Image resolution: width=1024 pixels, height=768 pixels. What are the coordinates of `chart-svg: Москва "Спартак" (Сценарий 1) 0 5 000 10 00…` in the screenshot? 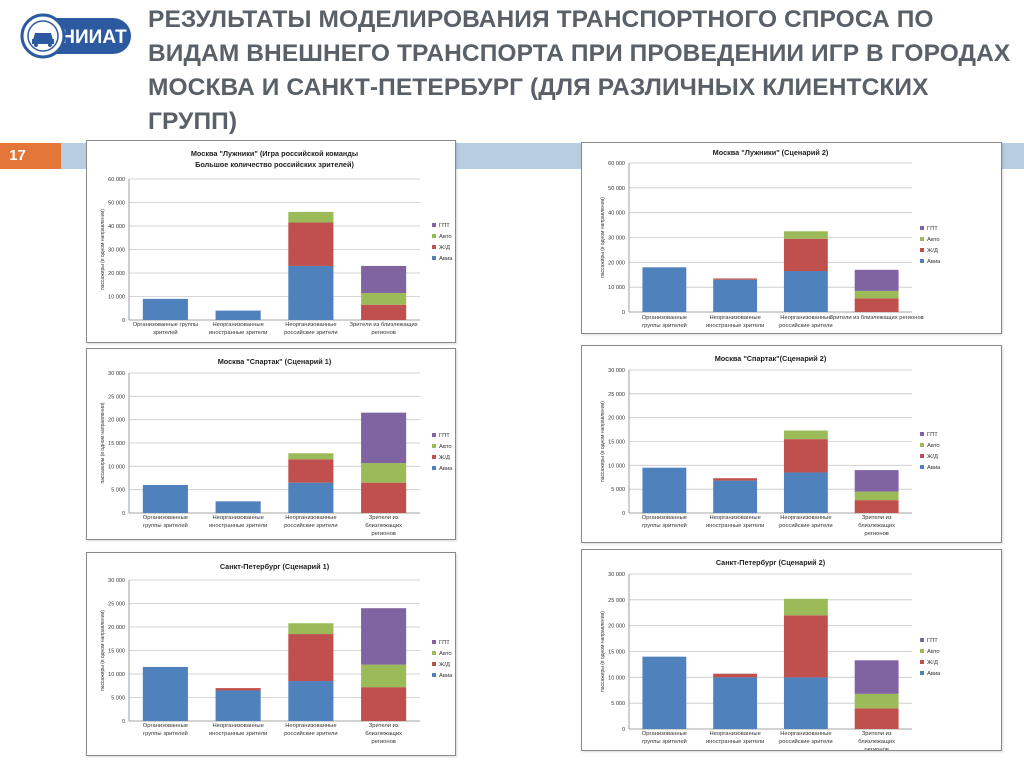 It's located at (276, 447).